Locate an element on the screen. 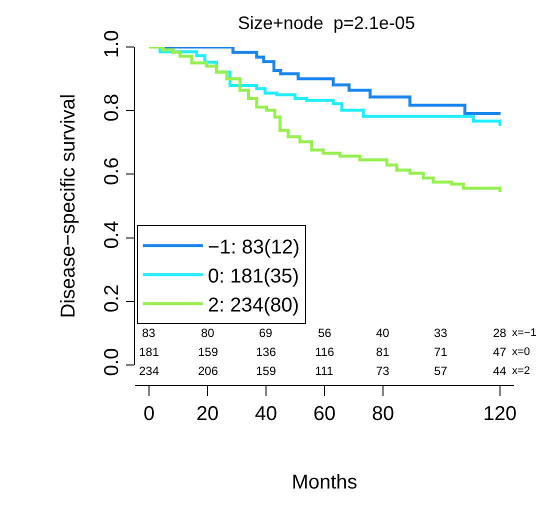  x-tick-label: 20 is located at coordinates (207, 414).